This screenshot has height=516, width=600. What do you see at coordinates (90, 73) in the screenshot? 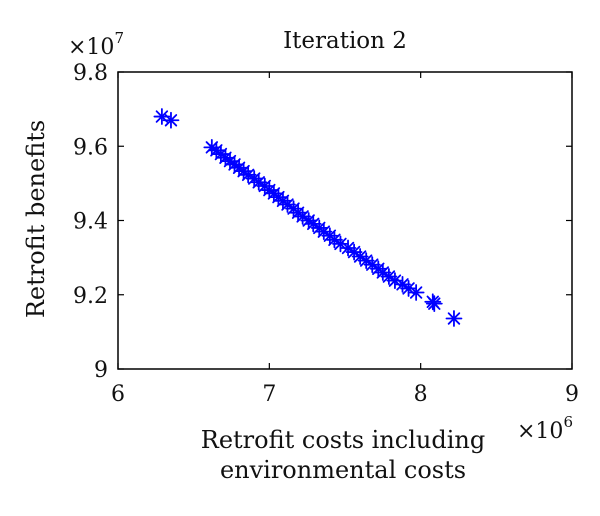
I see `y-tick-label: 9.8` at bounding box center [90, 73].